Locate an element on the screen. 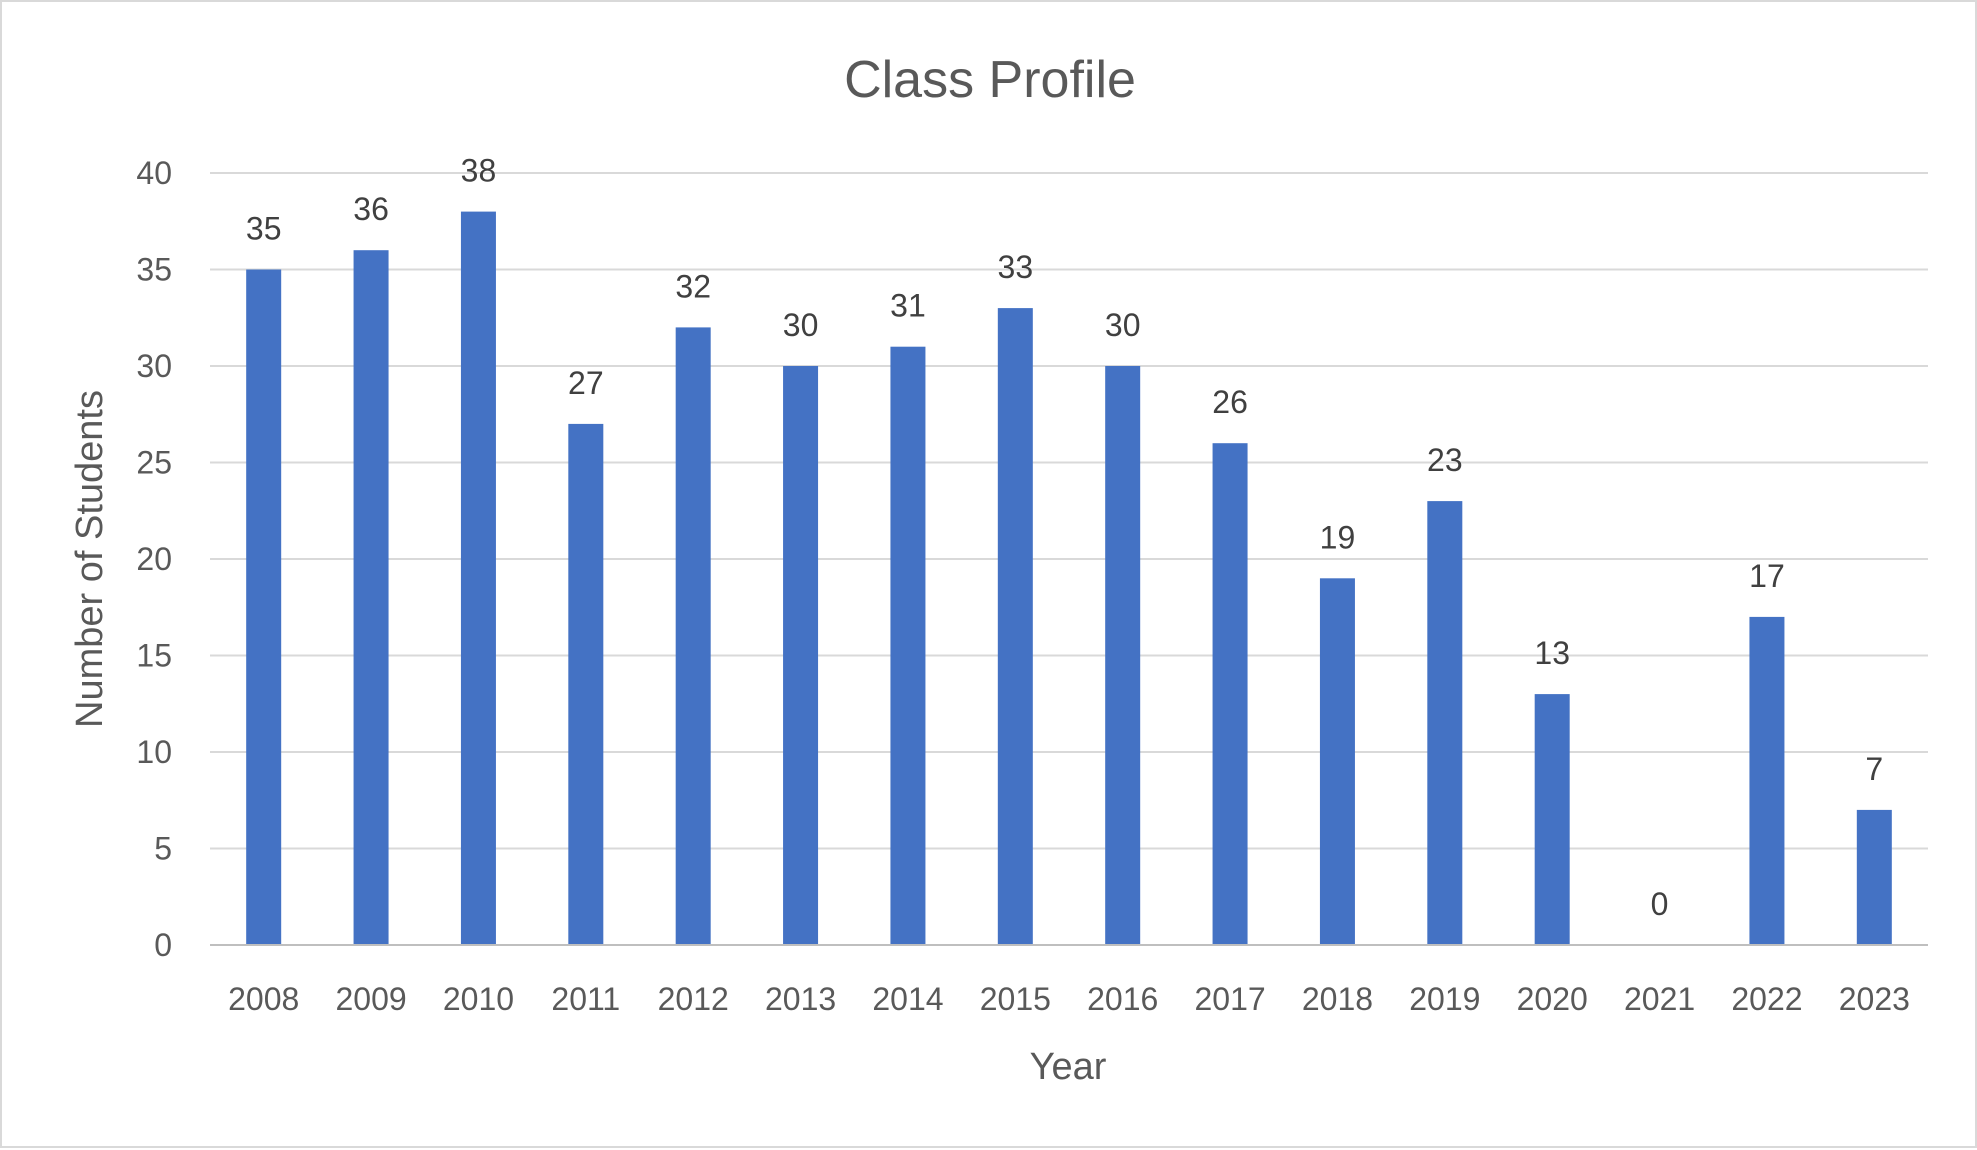  bar-2015 is located at coordinates (1015, 627).